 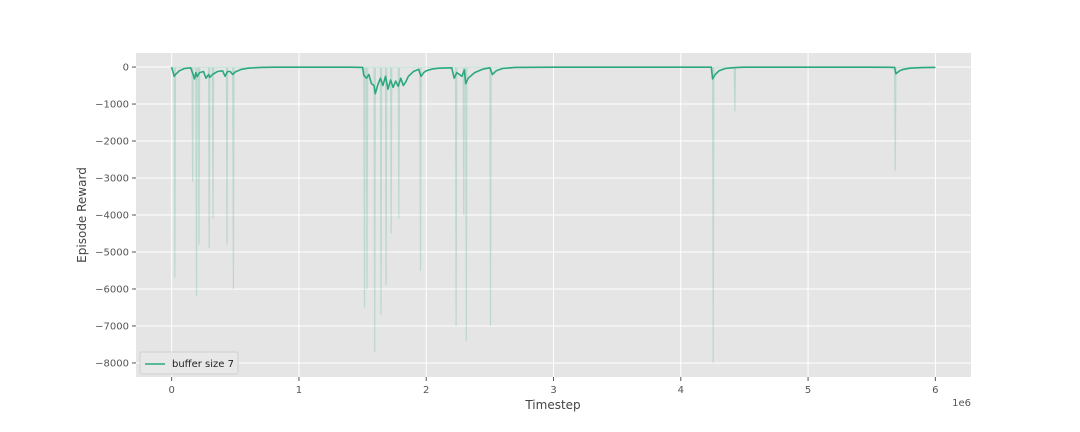 I want to click on legend: buffer size 7, so click(x=189, y=363).